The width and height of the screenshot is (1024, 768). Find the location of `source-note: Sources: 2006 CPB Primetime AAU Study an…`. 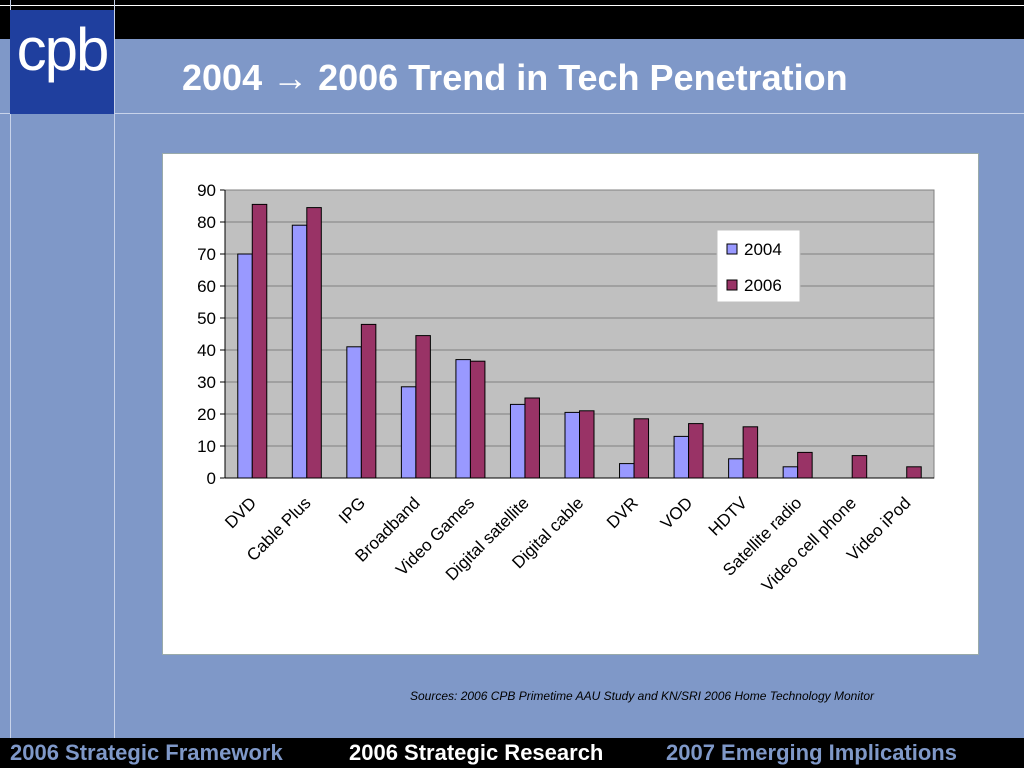

source-note: Sources: 2006 CPB Primetime AAU Study an… is located at coordinates (642, 696).